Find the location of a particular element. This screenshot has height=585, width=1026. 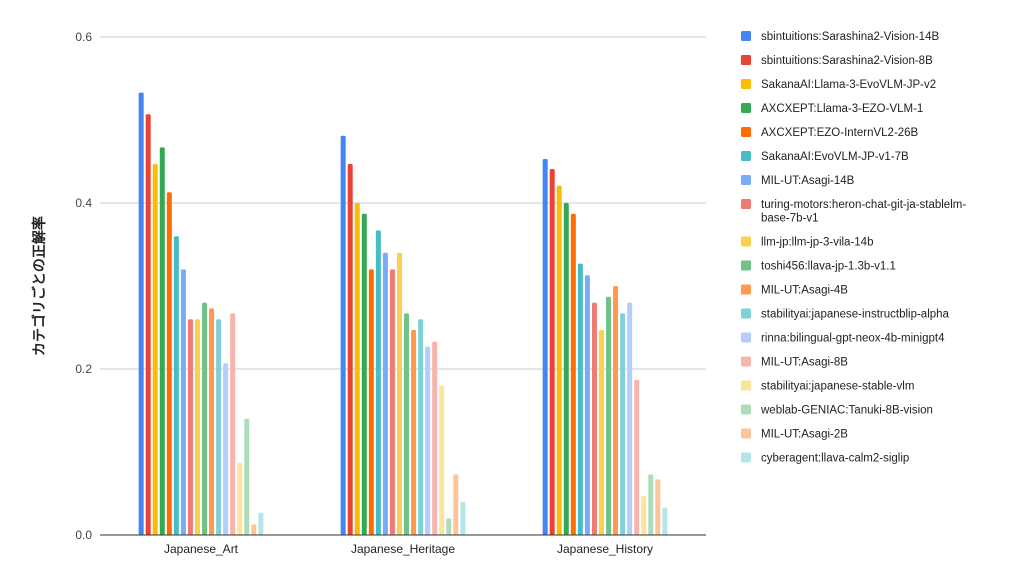

legend-item: llm-jp:llm-jp-3-vila-14b is located at coordinates (807, 242).